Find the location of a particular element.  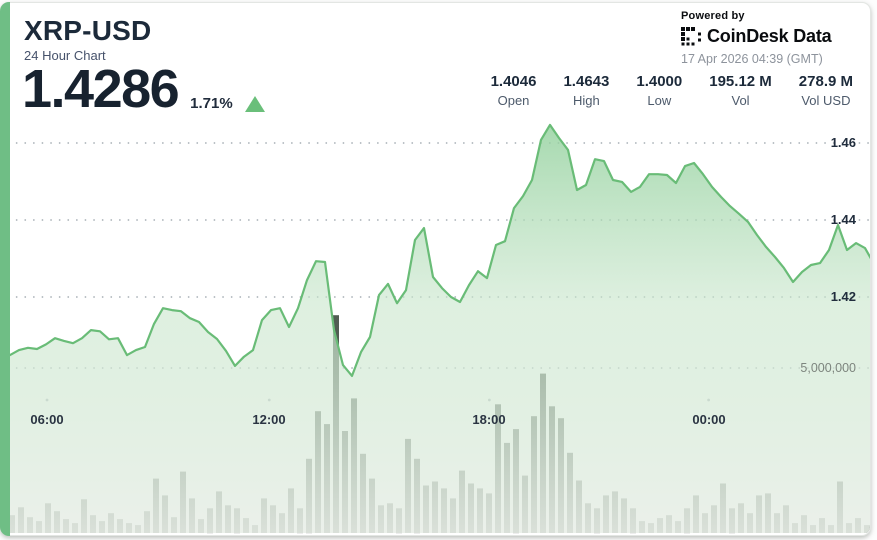

stat-open-label: Open is located at coordinates (513, 100).